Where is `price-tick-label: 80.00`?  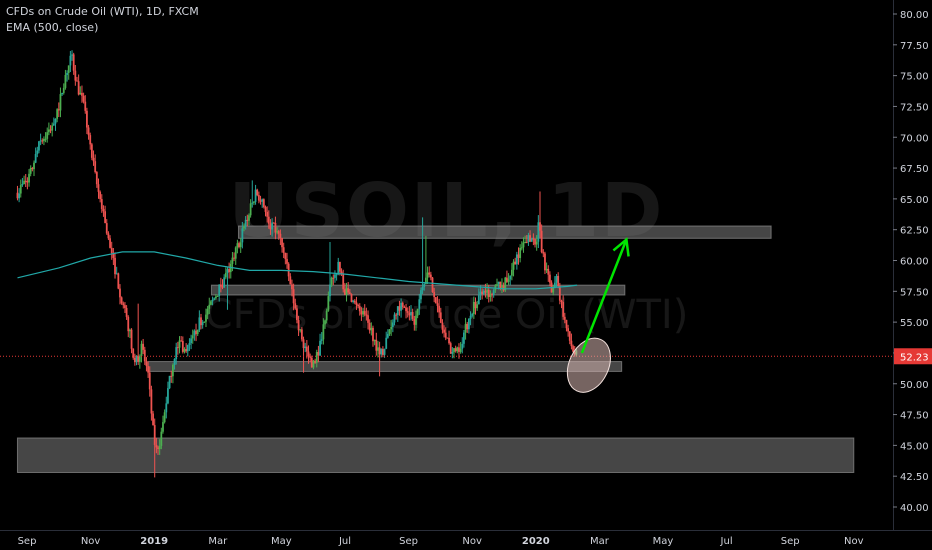
price-tick-label: 80.00 is located at coordinates (914, 15).